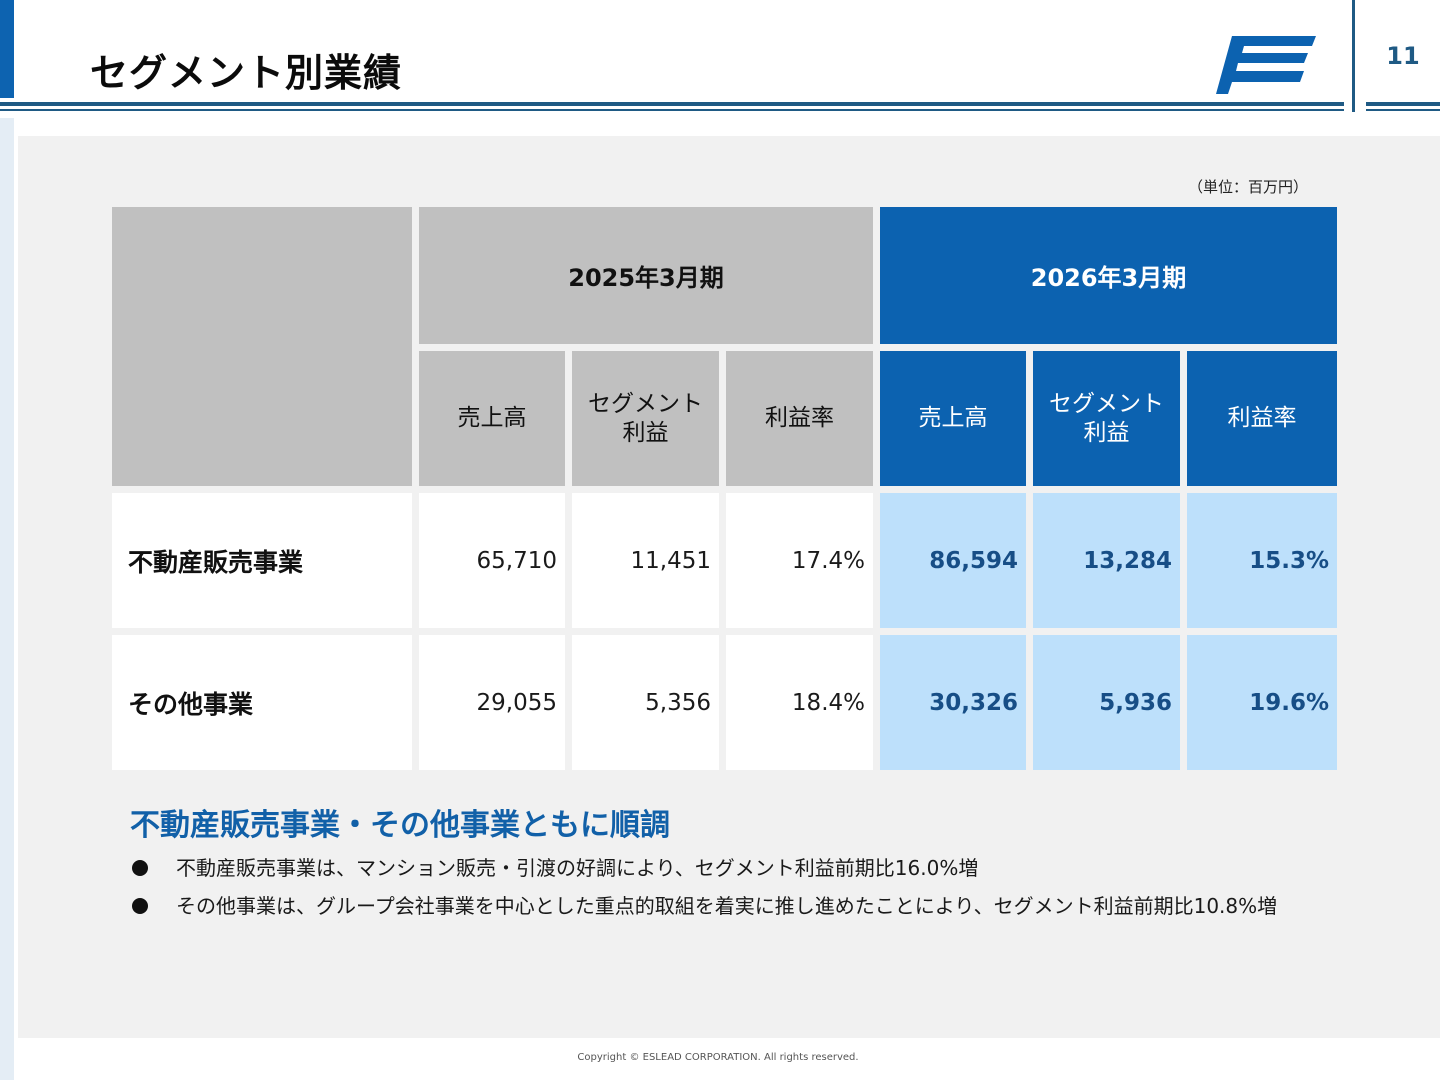 This screenshot has width=1440, height=1080. Describe the element at coordinates (646, 275) in the screenshot. I see `period-header-2025: 2025年3月期` at that location.